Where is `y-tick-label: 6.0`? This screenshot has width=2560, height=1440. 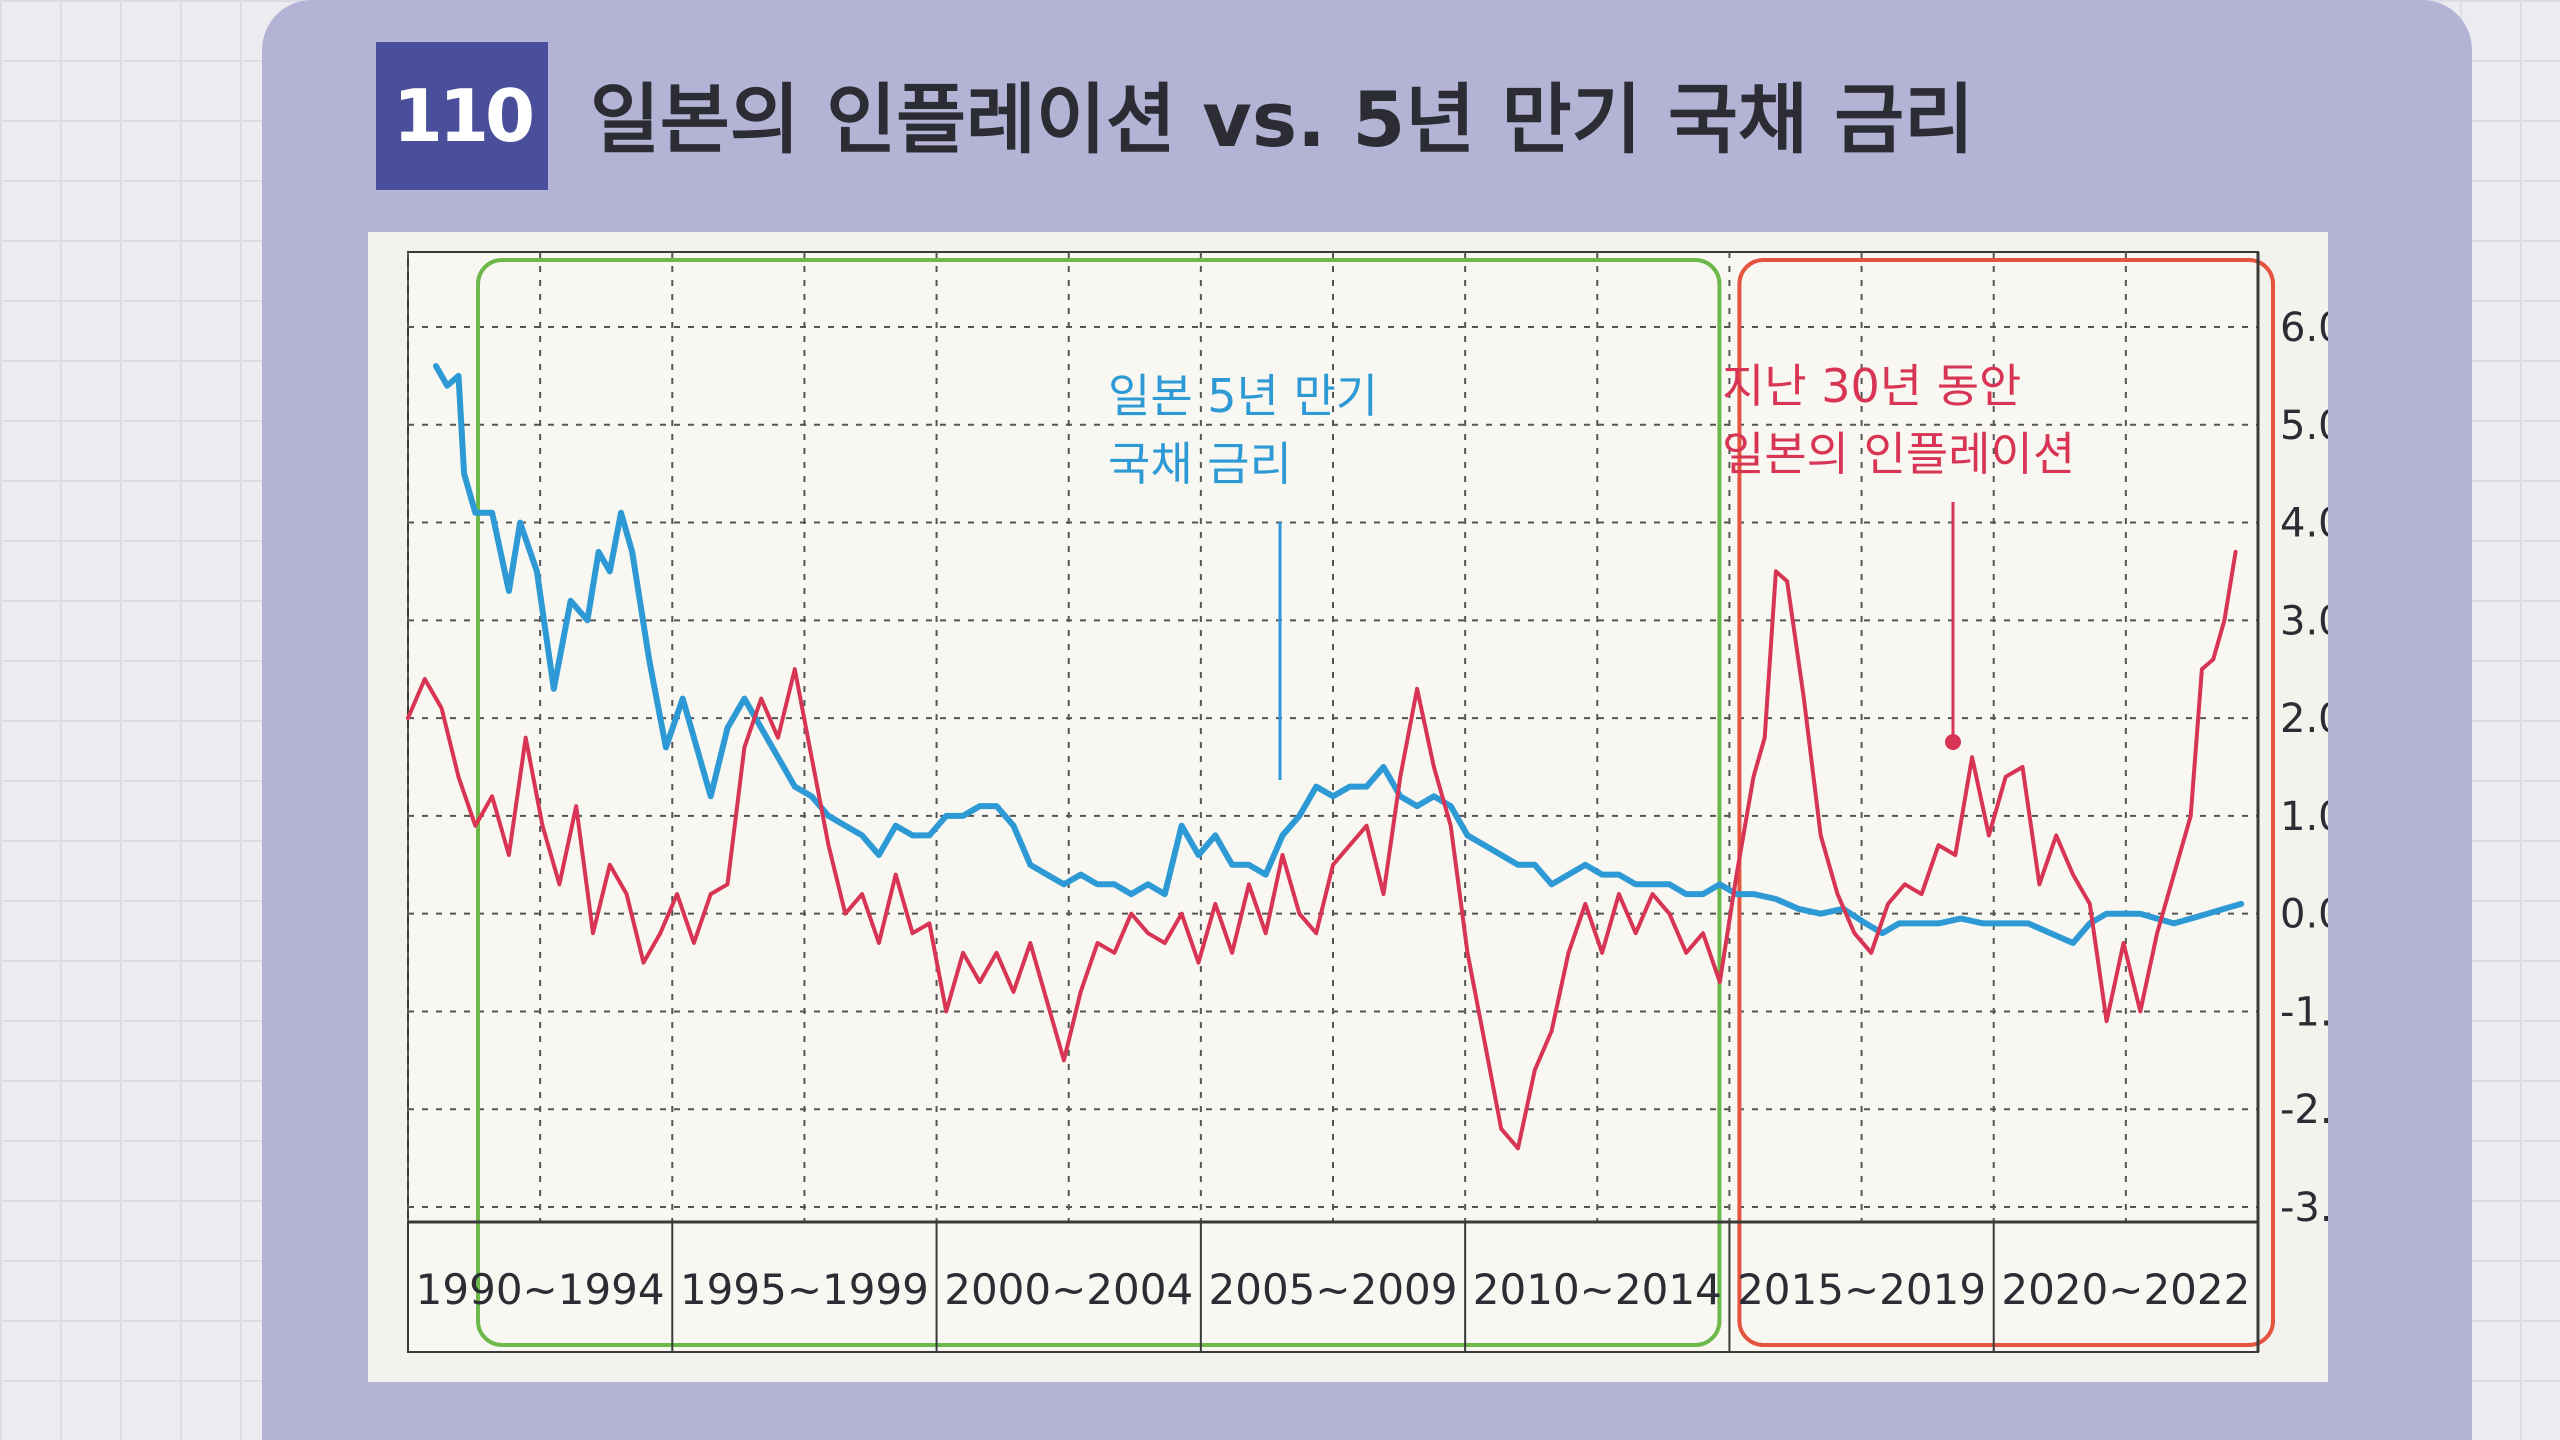 y-tick-label: 6.0 is located at coordinates (2304, 328).